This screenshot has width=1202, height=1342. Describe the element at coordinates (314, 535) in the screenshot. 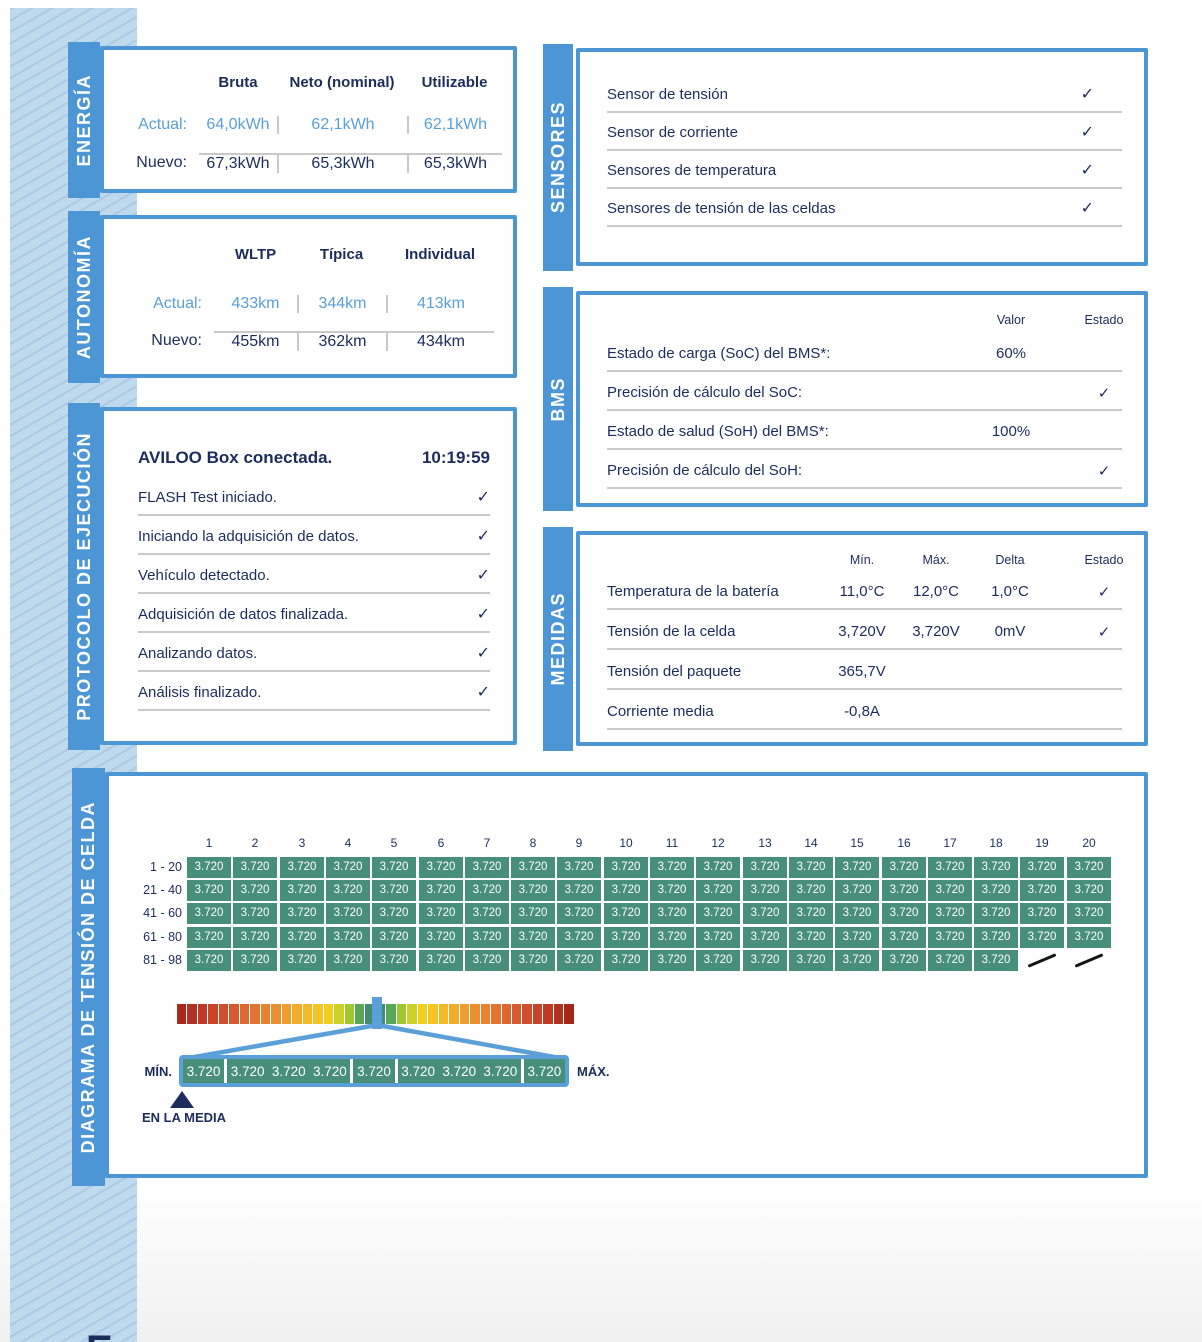

I see `protocolo-step-row: Iniciando la adquisición de datos. ✓` at that location.